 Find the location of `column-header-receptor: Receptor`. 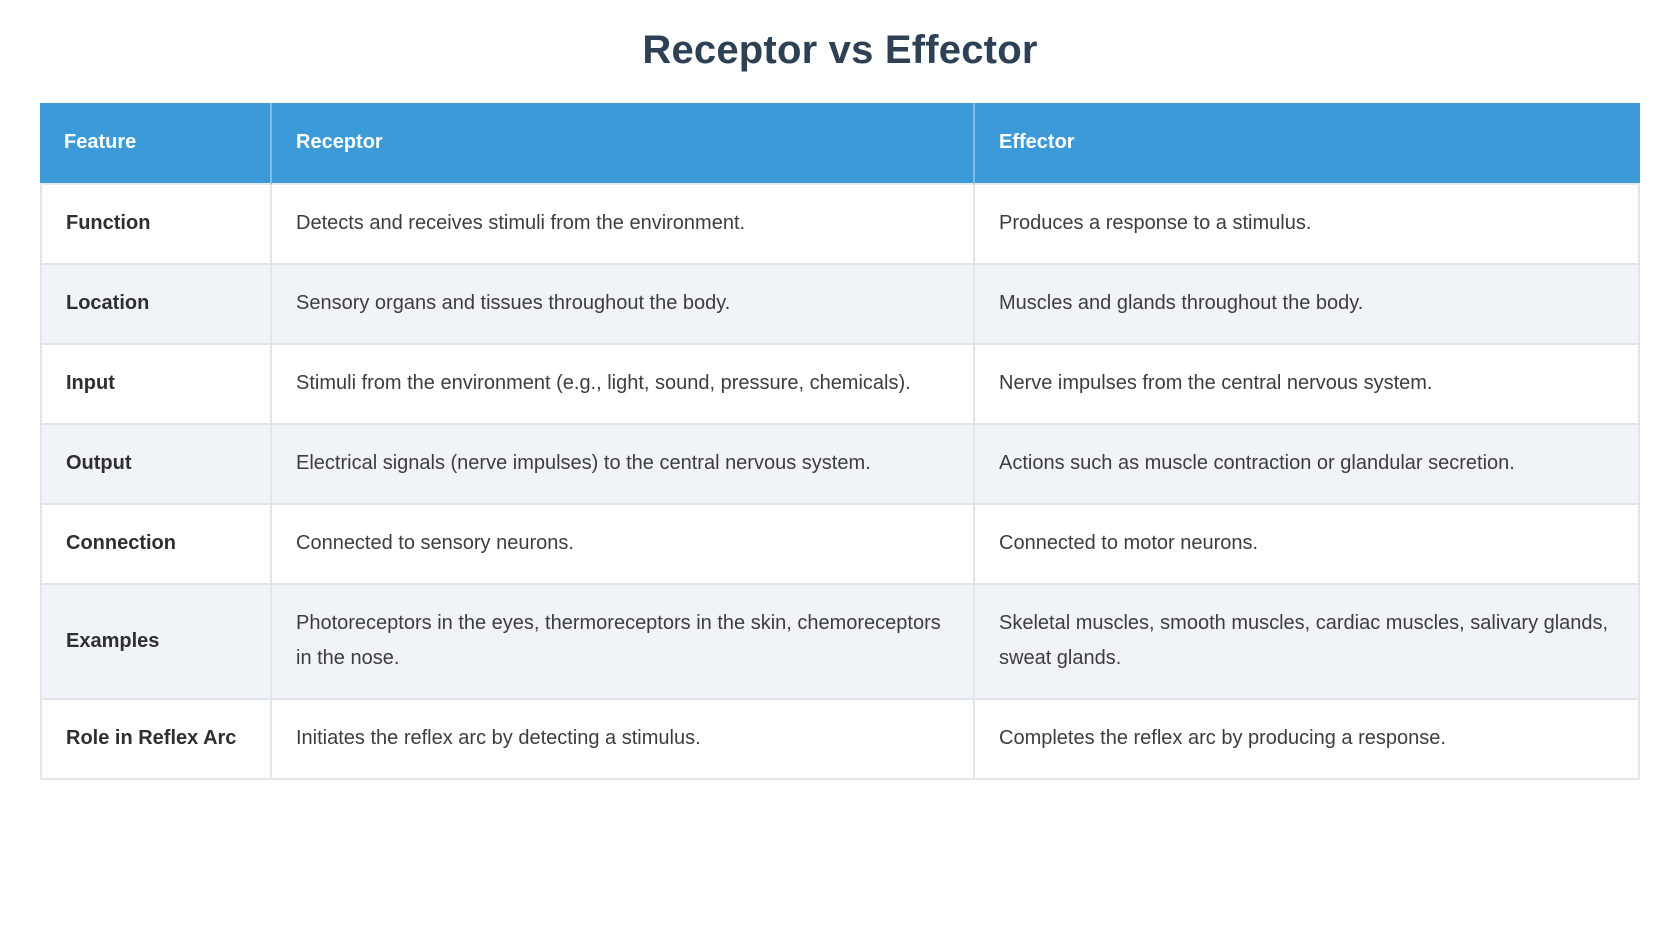

column-header-receptor: Receptor is located at coordinates (623, 144).